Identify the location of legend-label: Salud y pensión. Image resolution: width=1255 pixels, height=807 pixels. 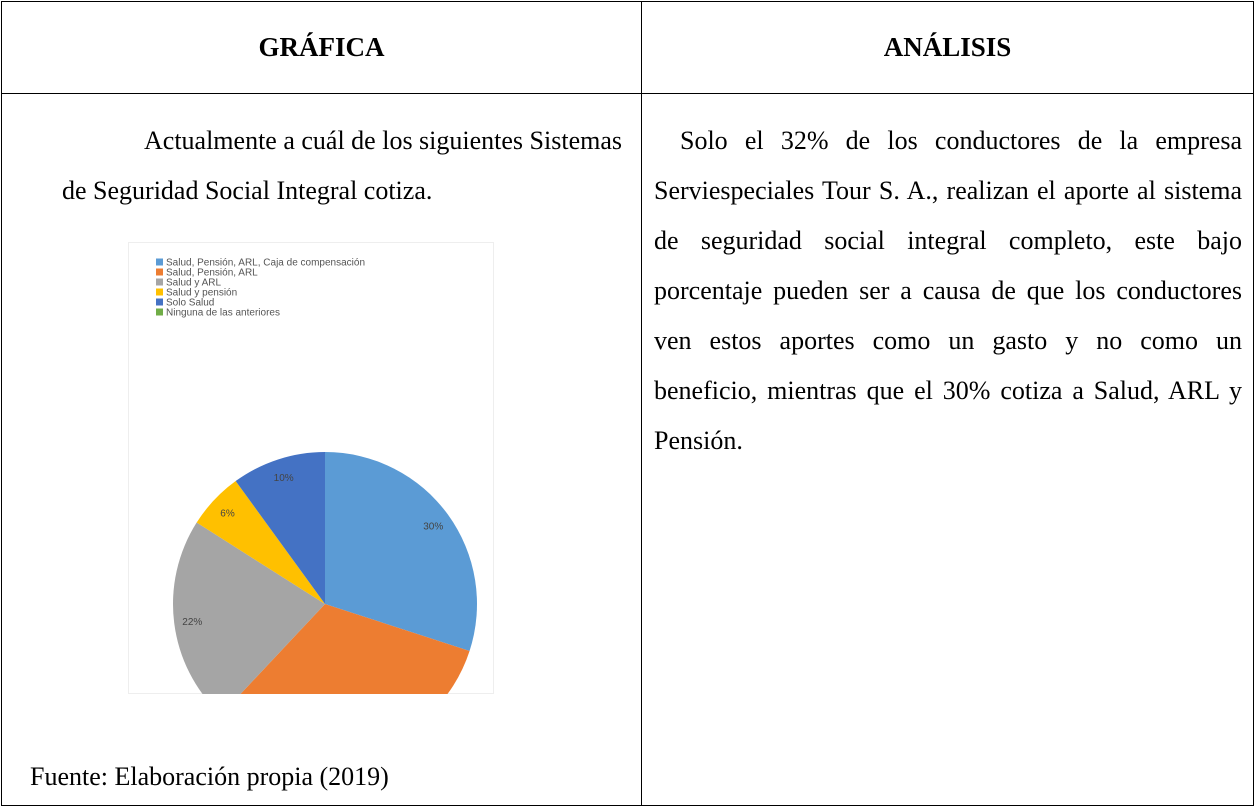
(201, 293).